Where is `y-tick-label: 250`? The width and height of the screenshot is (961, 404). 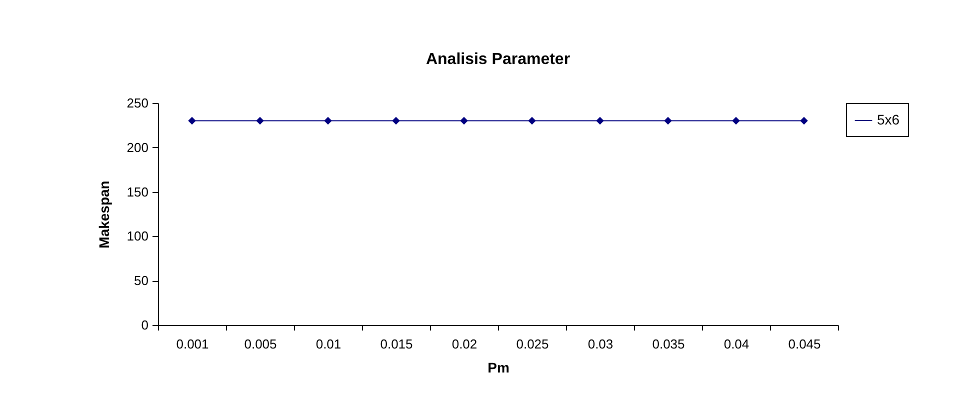
y-tick-label: 250 is located at coordinates (137, 103).